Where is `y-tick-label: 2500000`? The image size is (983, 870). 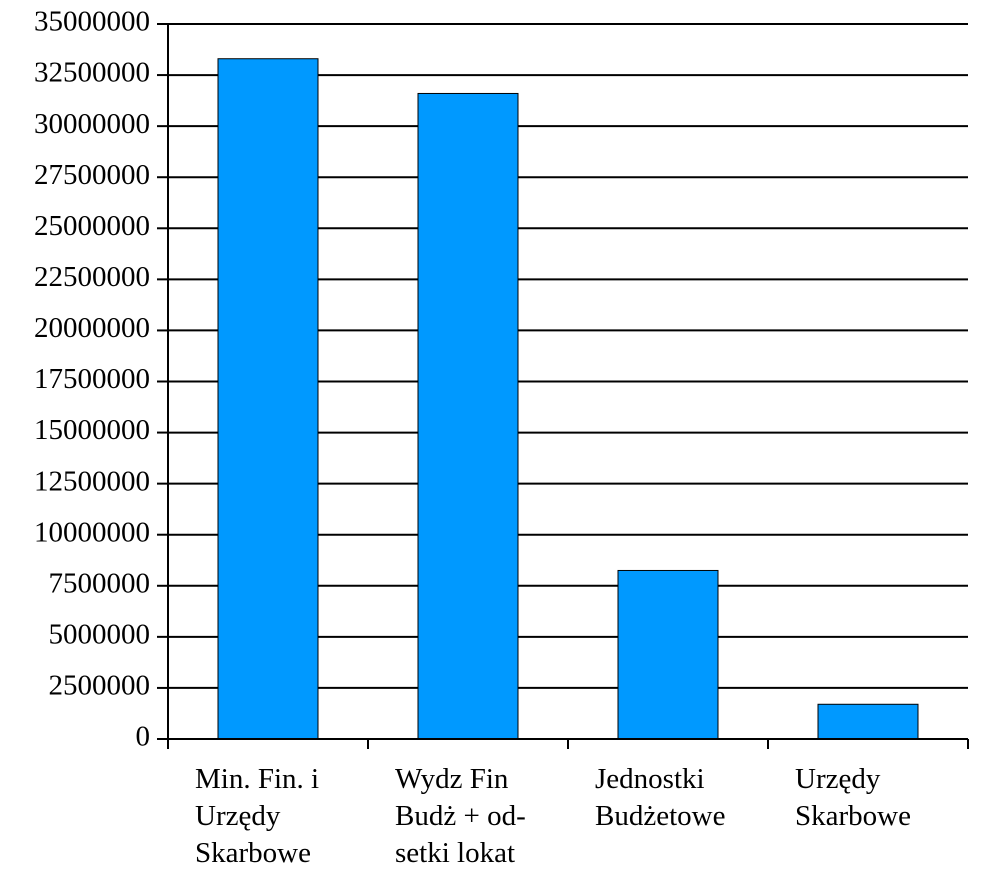 y-tick-label: 2500000 is located at coordinates (100, 686).